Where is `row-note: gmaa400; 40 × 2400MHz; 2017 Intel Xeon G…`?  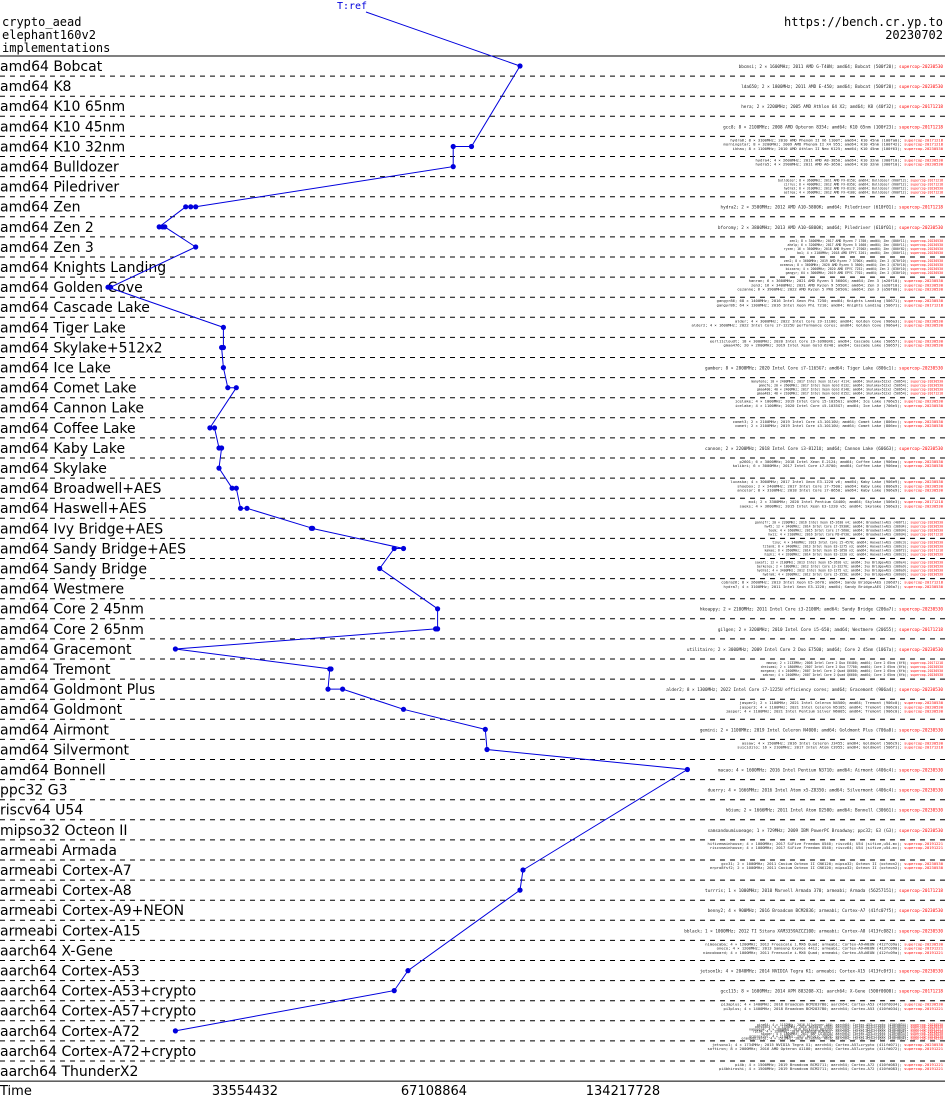 row-note: gmaa400; 40 × 2400MHz; 2017 Intel Xeon G… is located at coordinates (850, 390).